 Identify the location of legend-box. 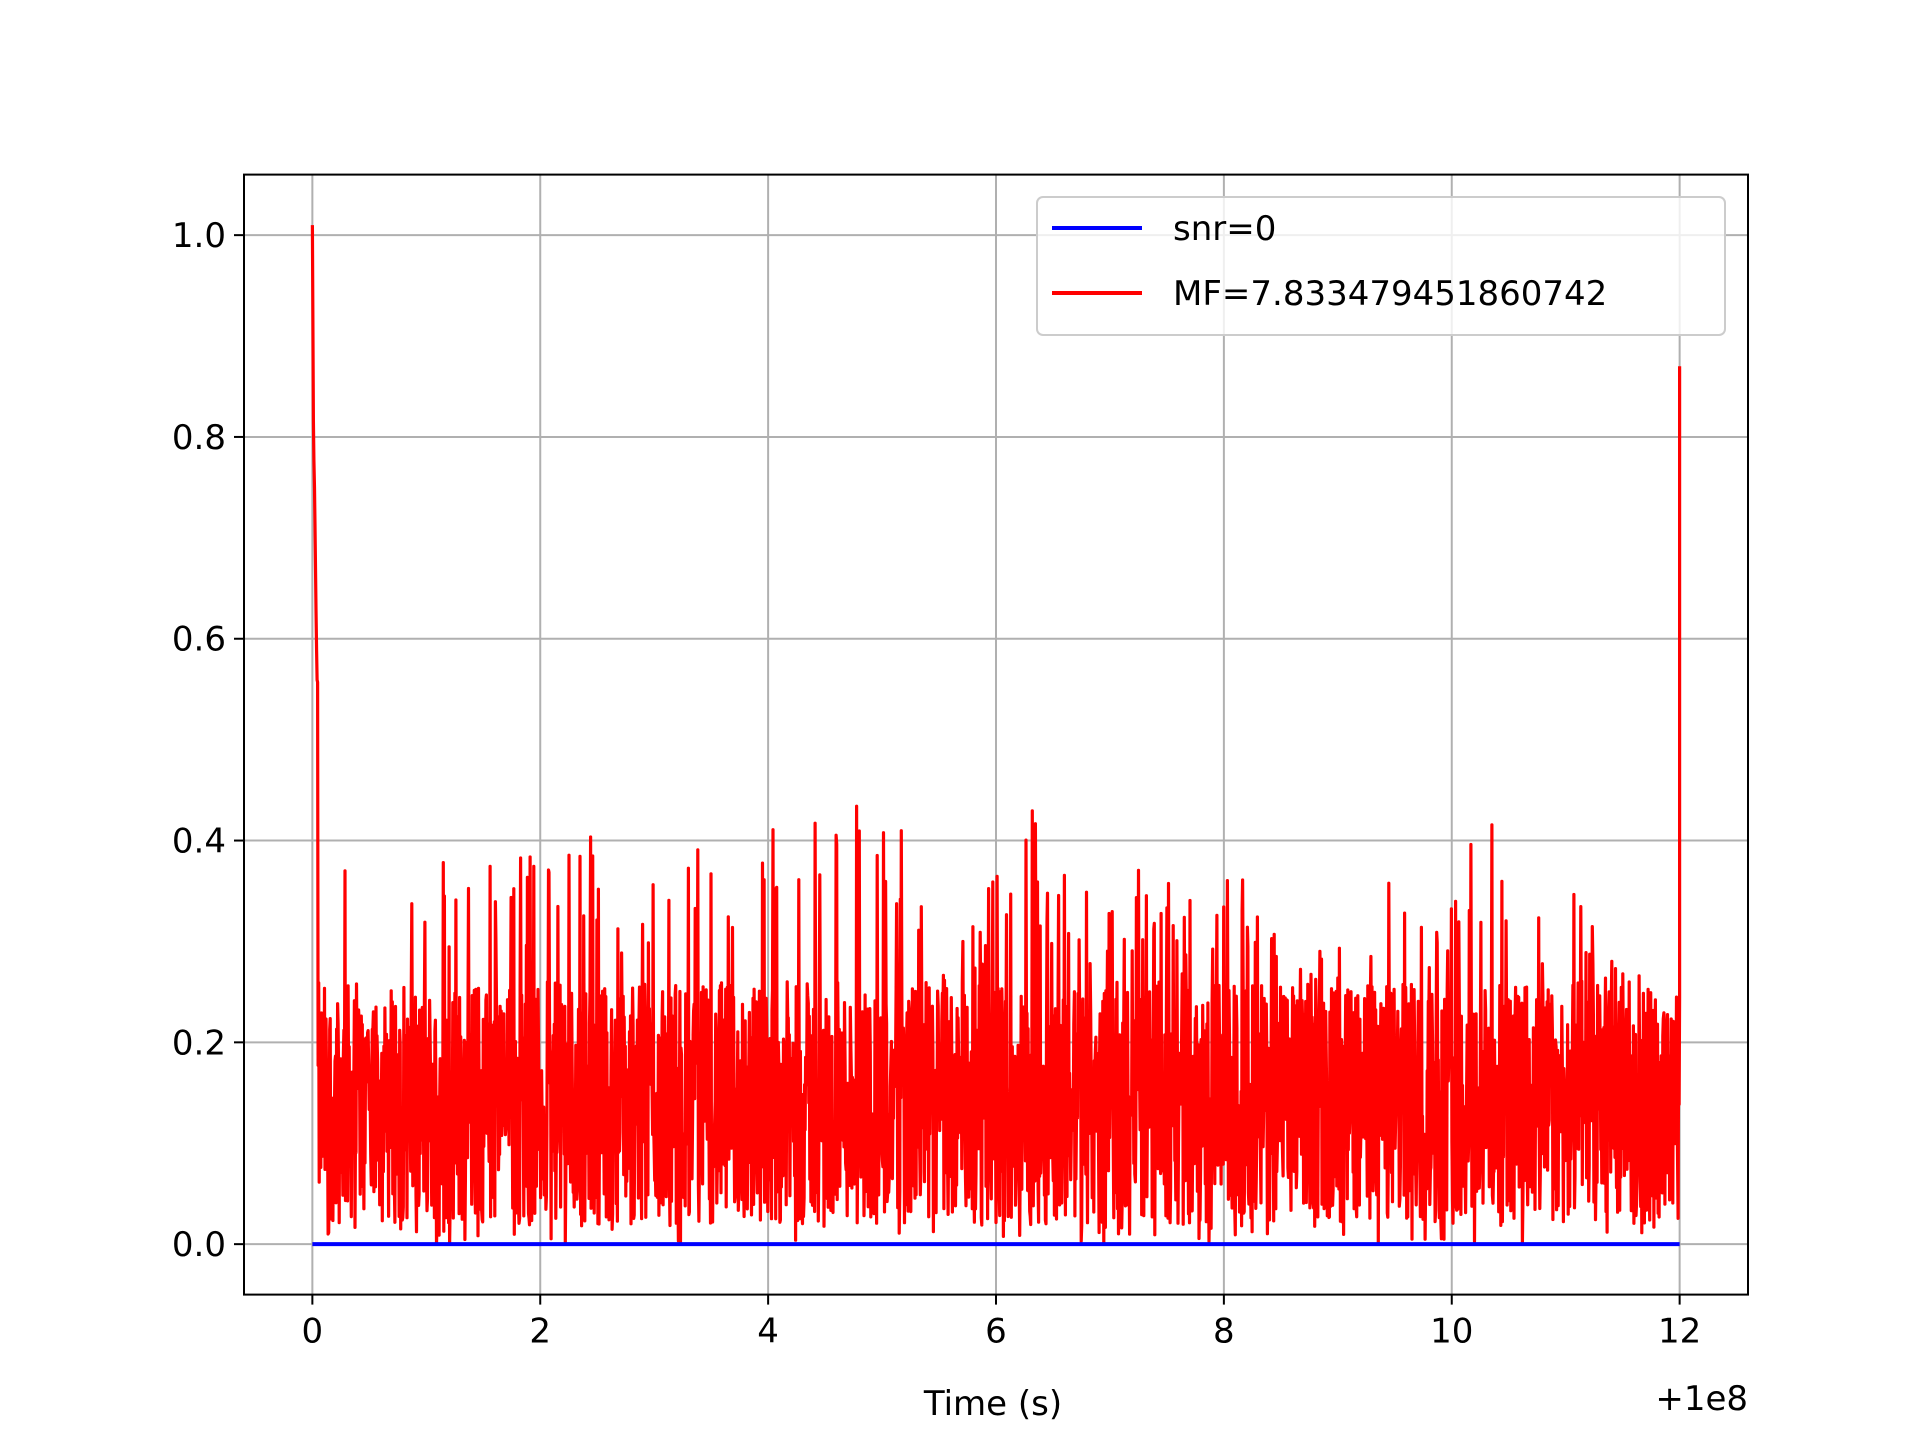
(1381, 266).